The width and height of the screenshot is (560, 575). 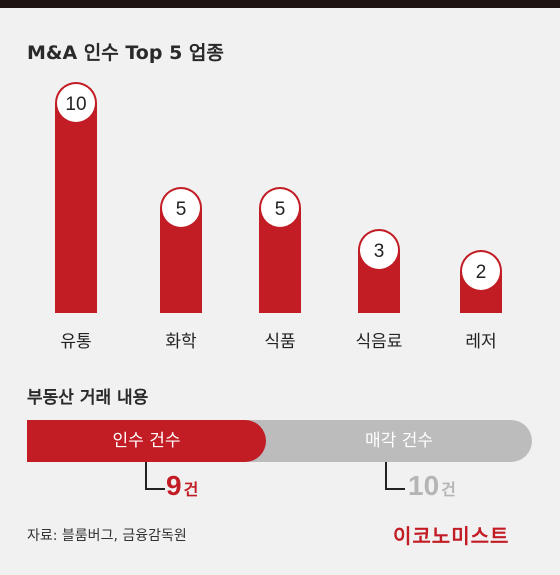 What do you see at coordinates (107, 536) in the screenshot?
I see `source-note: 자료: 블룸버그, 금융감독원` at bounding box center [107, 536].